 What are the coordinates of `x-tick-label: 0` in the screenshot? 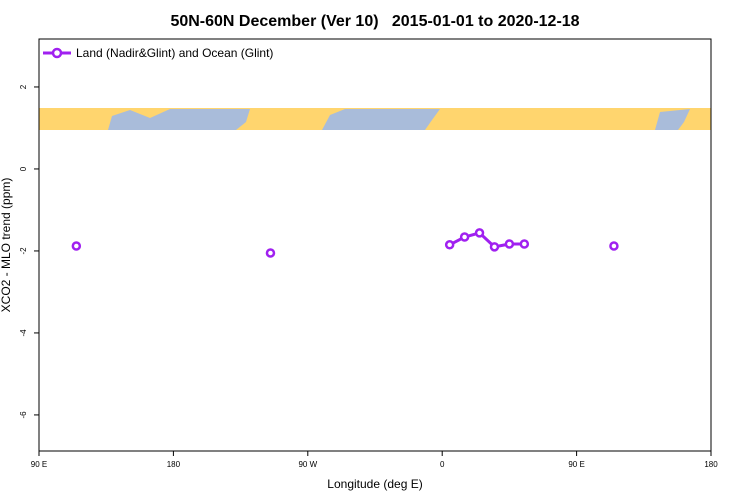 It's located at (442, 464).